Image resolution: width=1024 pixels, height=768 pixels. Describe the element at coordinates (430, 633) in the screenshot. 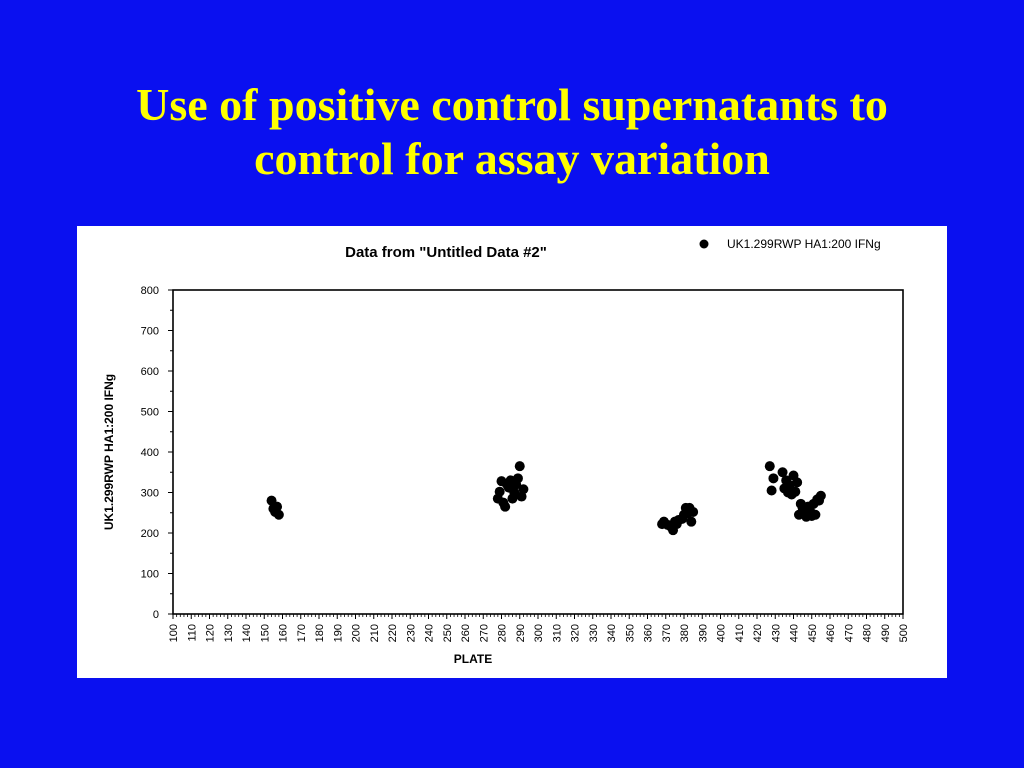

I see `x-tick-label: 240` at that location.